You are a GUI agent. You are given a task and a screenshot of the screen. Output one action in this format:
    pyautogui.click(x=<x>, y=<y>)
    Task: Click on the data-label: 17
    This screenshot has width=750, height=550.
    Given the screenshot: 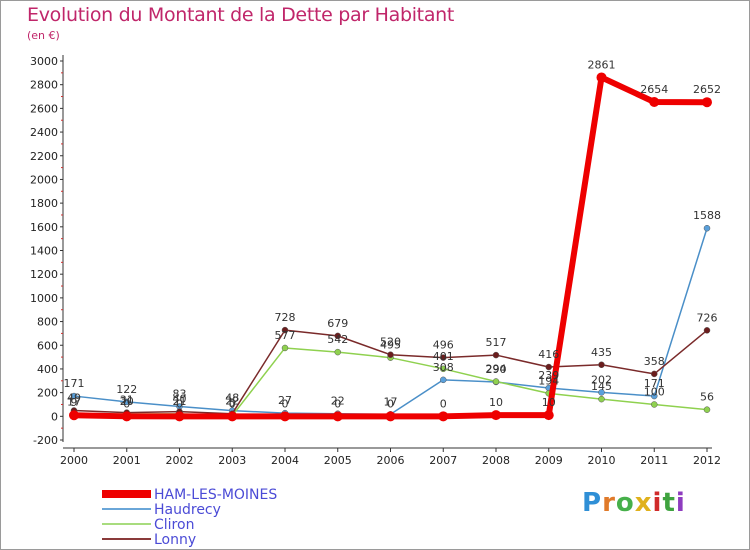 What is the action you would take?
    pyautogui.click(x=391, y=401)
    